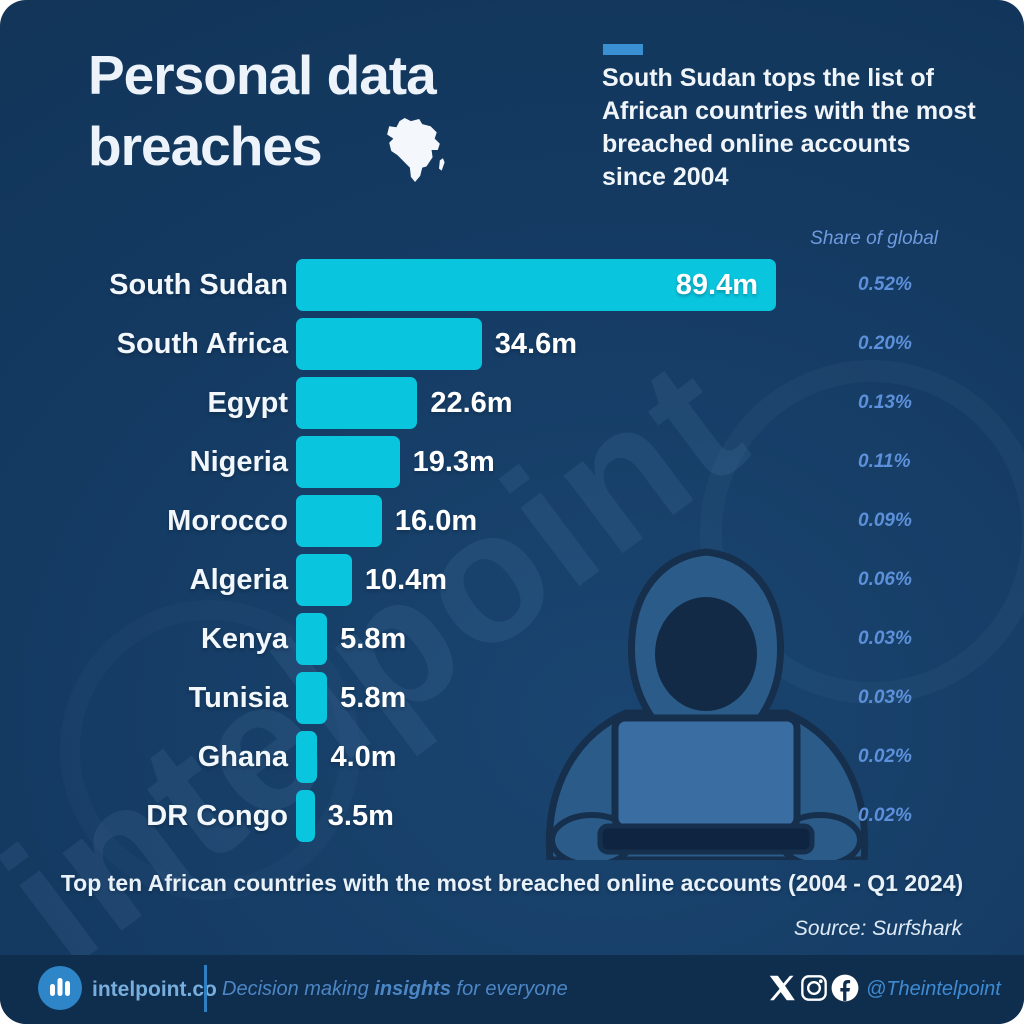  What do you see at coordinates (217, 816) in the screenshot?
I see `bar-label: DR Congo` at bounding box center [217, 816].